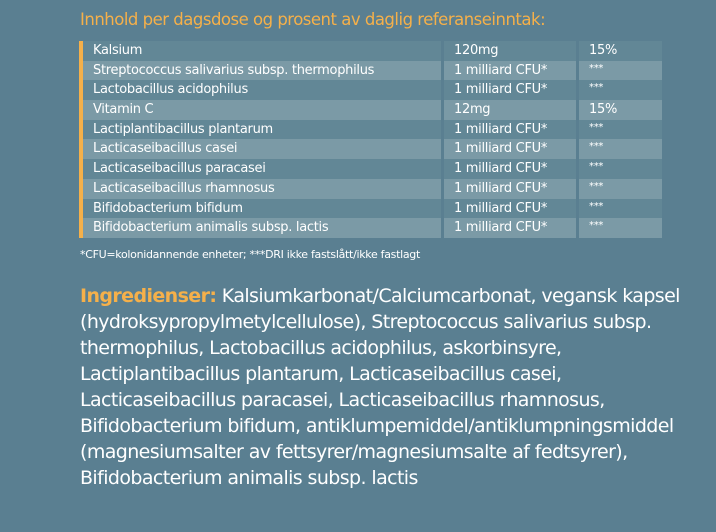 Image resolution: width=716 pixels, height=532 pixels. What do you see at coordinates (262, 129) in the screenshot?
I see `nutrient-name: Lactiplantibacillus plantarum` at bounding box center [262, 129].